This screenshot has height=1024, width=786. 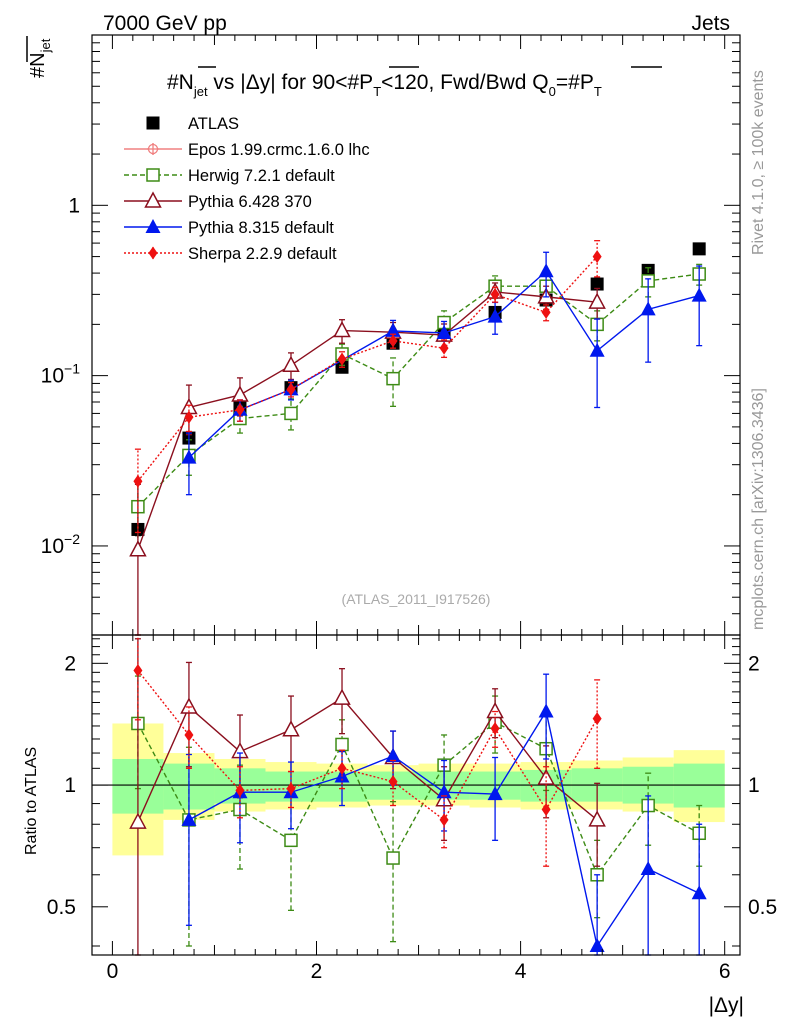 I want to click on legend-marker-pythia-8-315-default, so click(x=153, y=226).